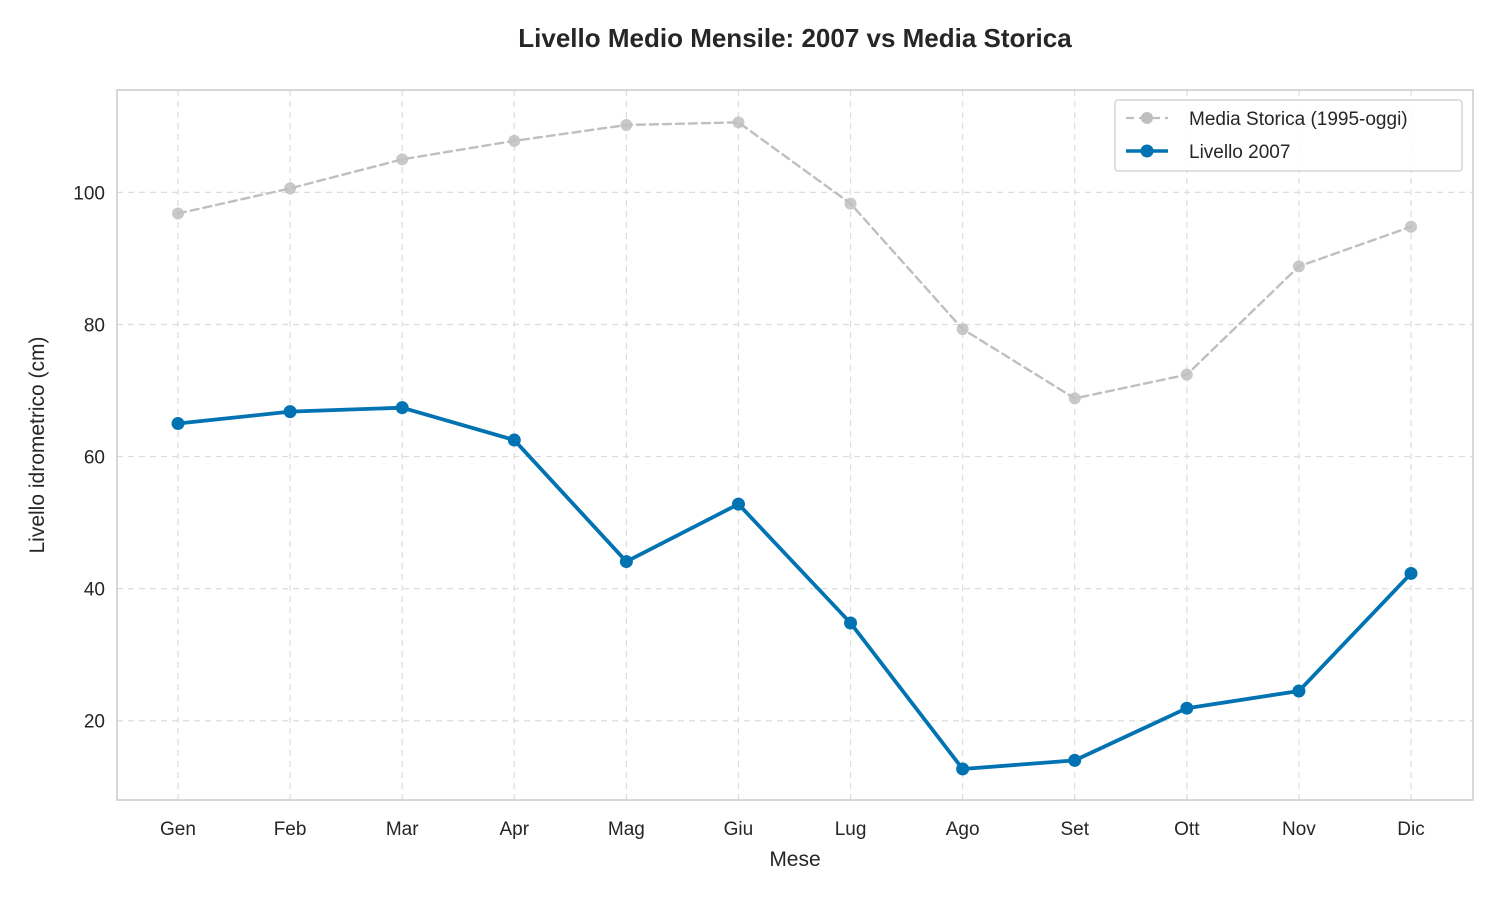 The width and height of the screenshot is (1500, 900). I want to click on y-tick-label: 60, so click(94, 458).